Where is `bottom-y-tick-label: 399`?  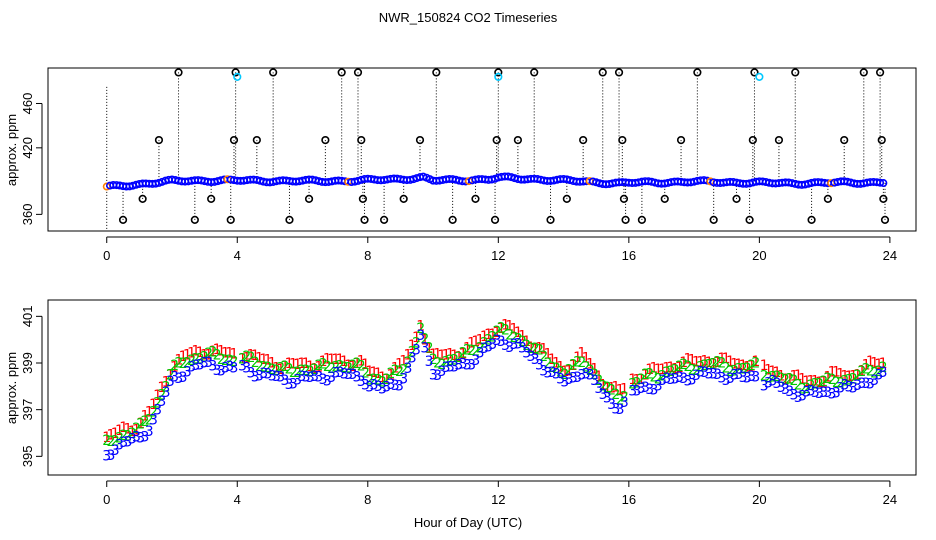
bottom-y-tick-label: 399 is located at coordinates (27, 363).